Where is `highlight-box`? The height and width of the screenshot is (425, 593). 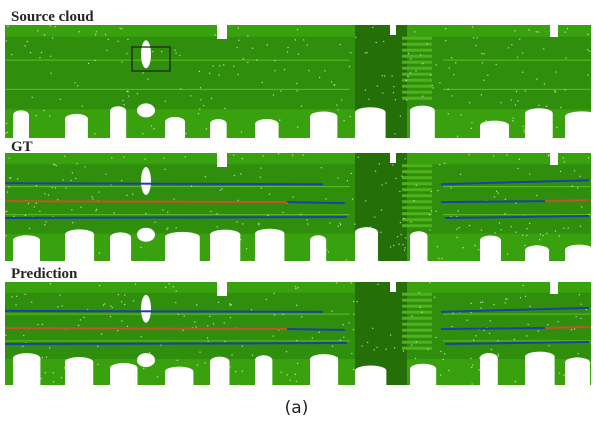
highlight-box is located at coordinates (151, 59).